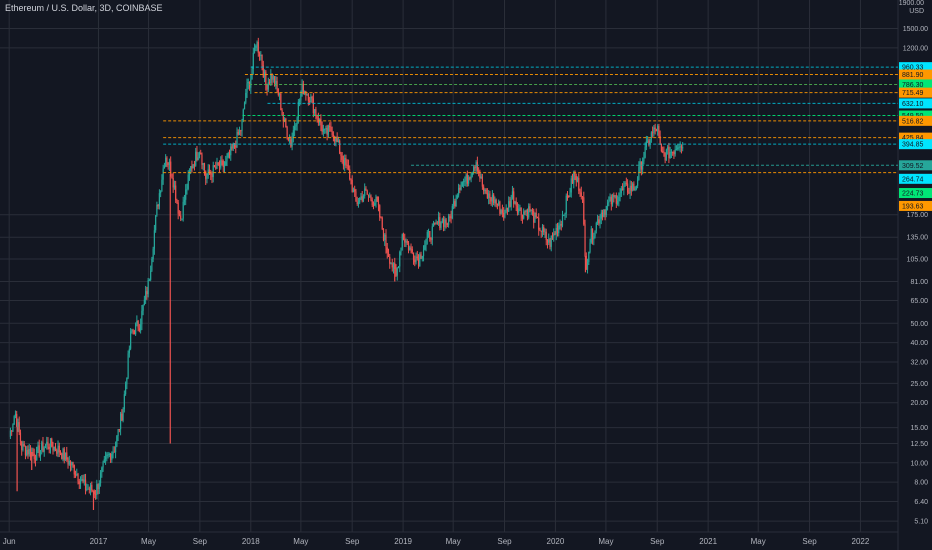  I want to click on y-tick-label: 1500.00, so click(915, 29).